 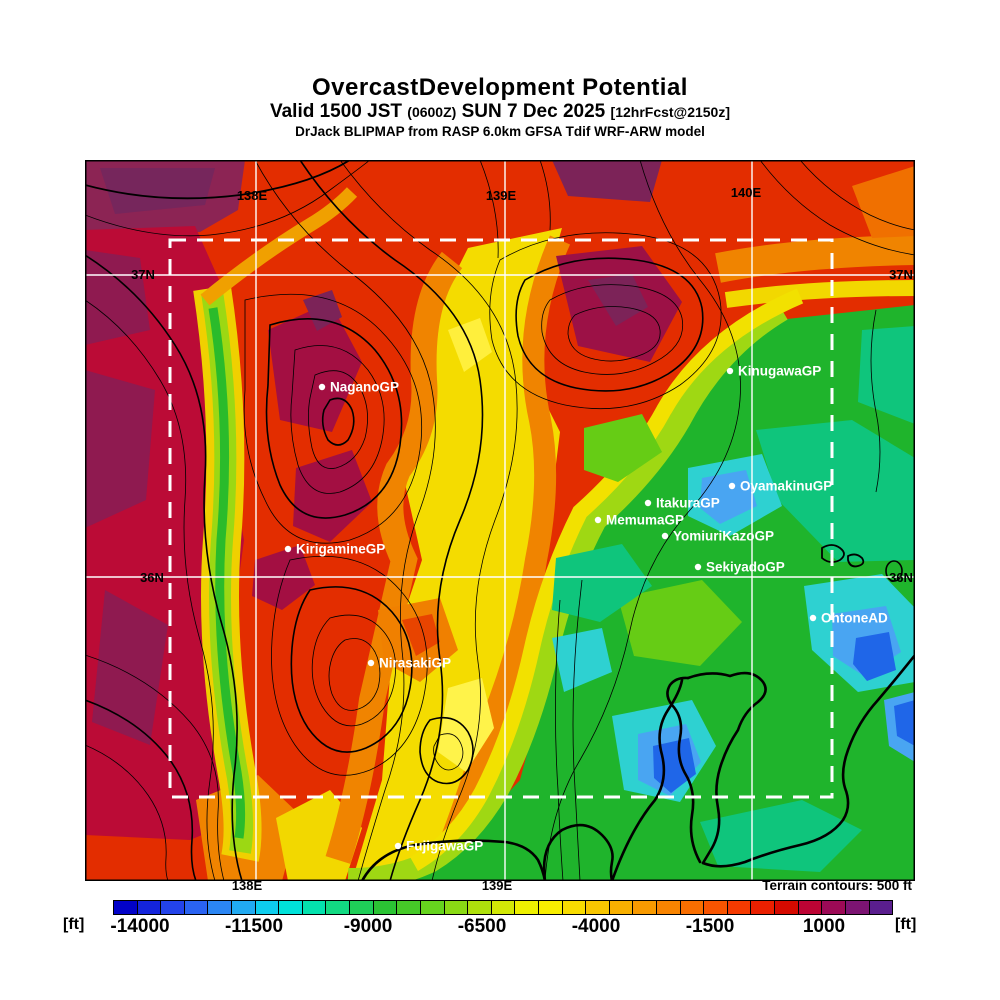 I want to click on site-label-kirigaminegp: KirigamineGP, so click(x=340, y=549).